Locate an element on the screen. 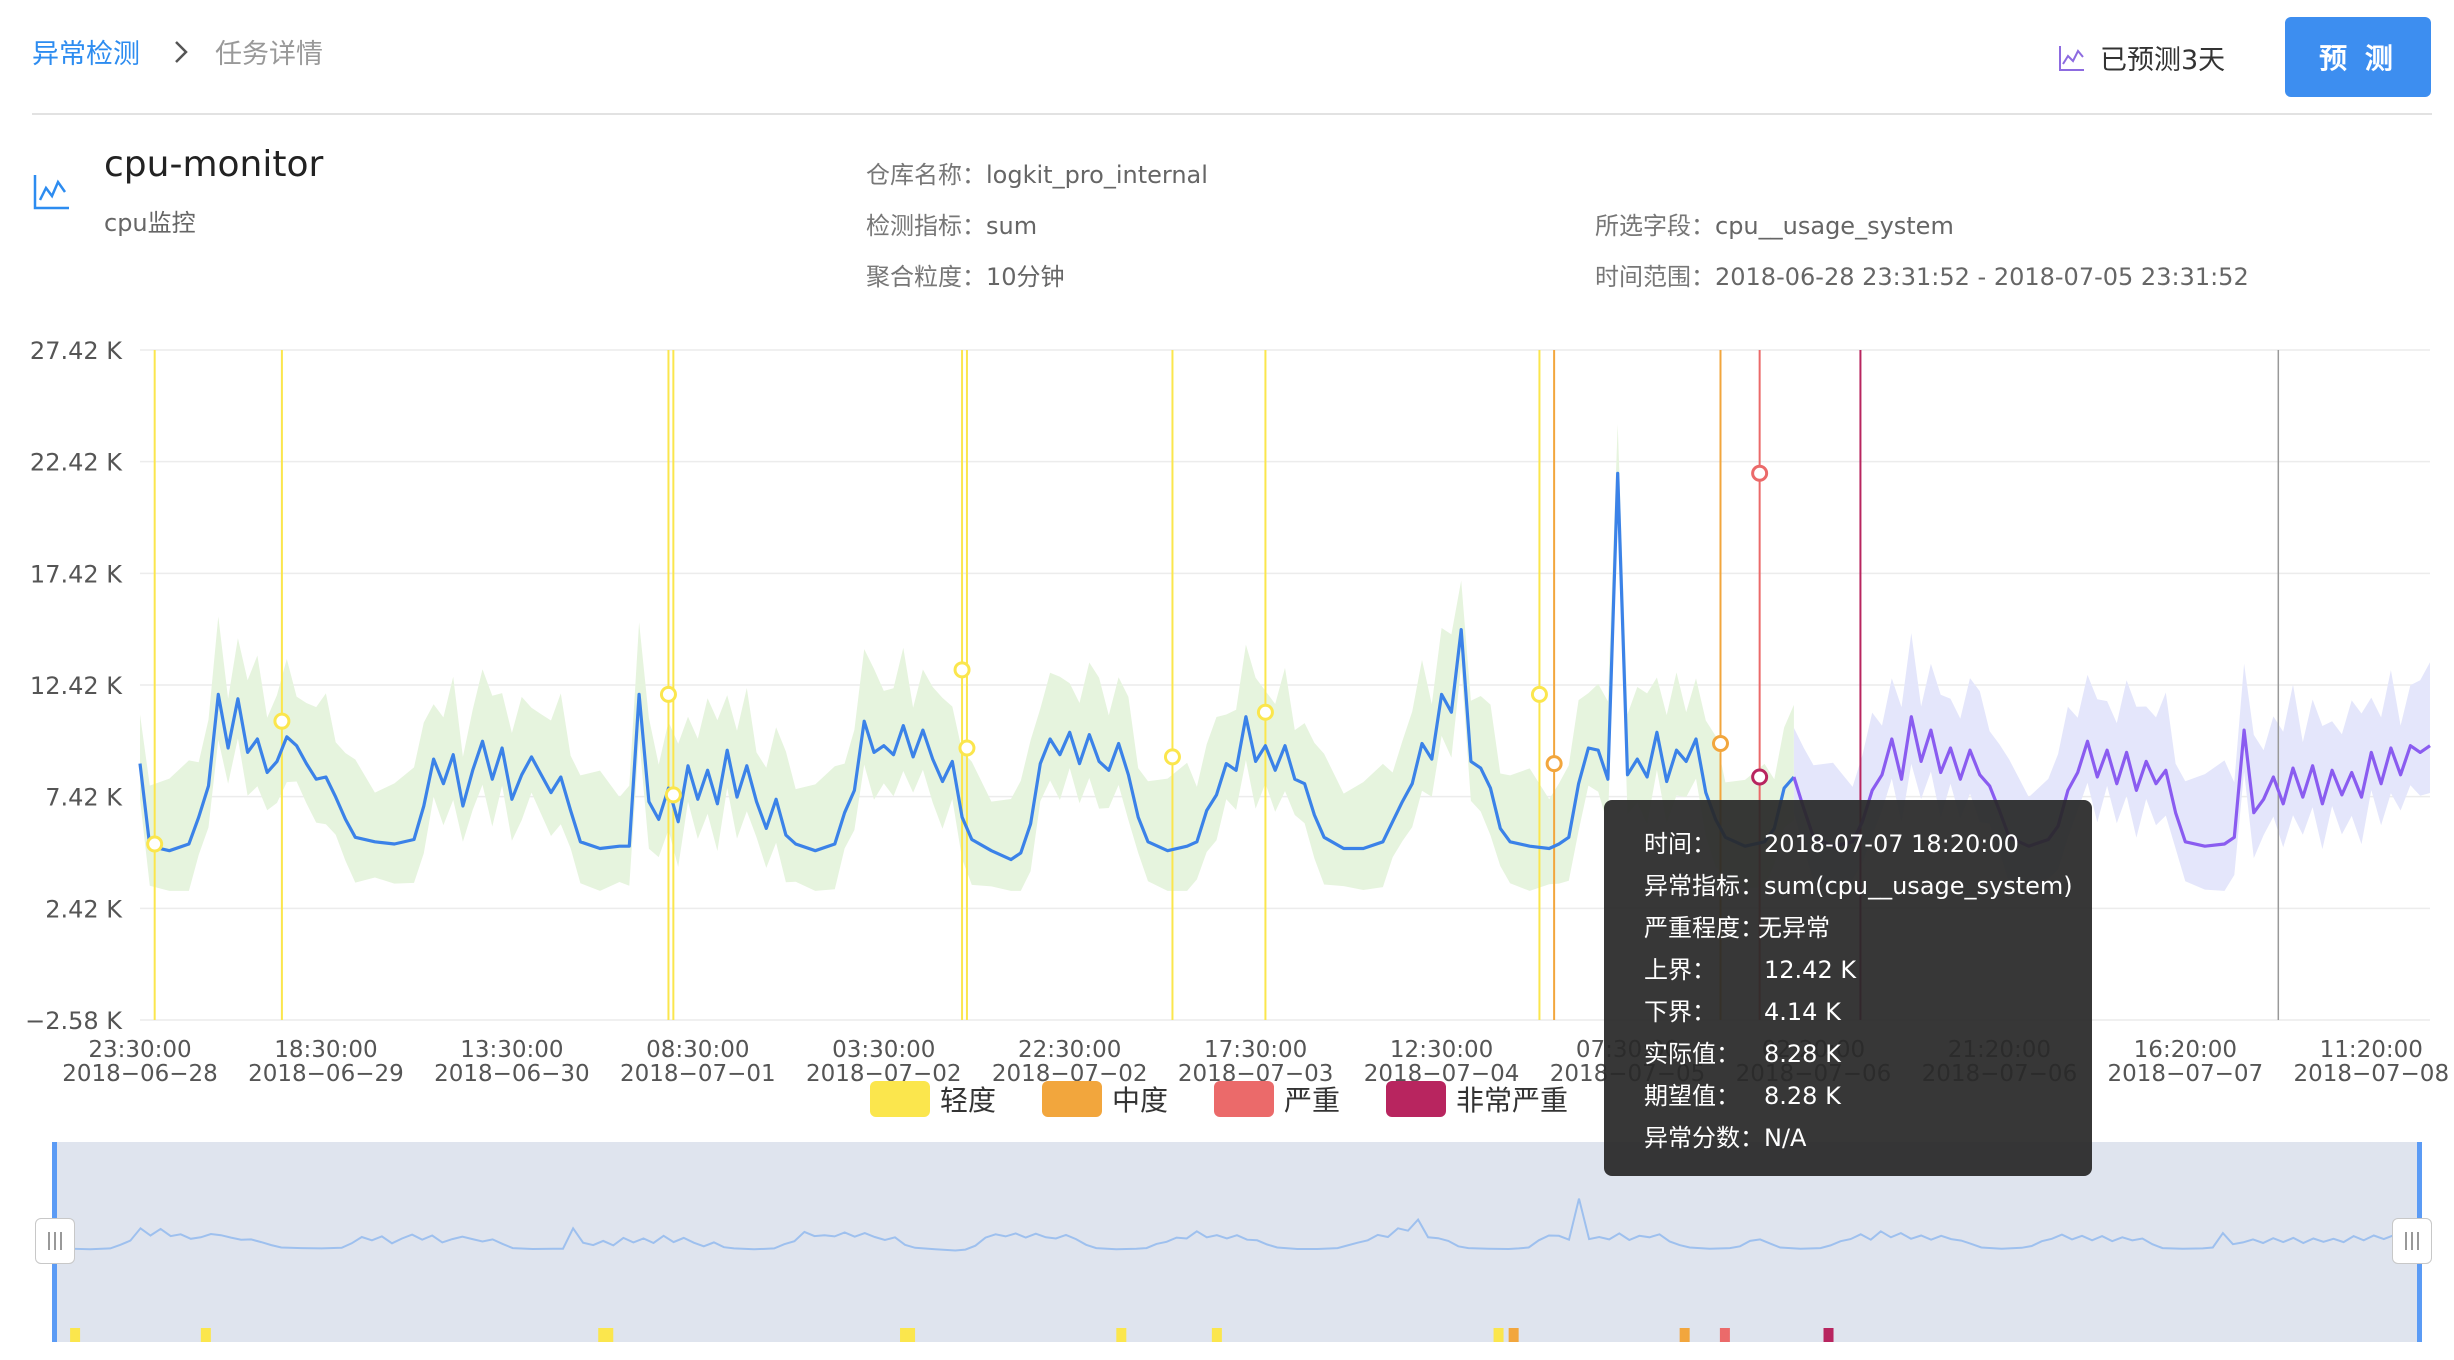  header-bar: 异常检测 任务详情 已预测3天 预 测 is located at coordinates (1227, 56).